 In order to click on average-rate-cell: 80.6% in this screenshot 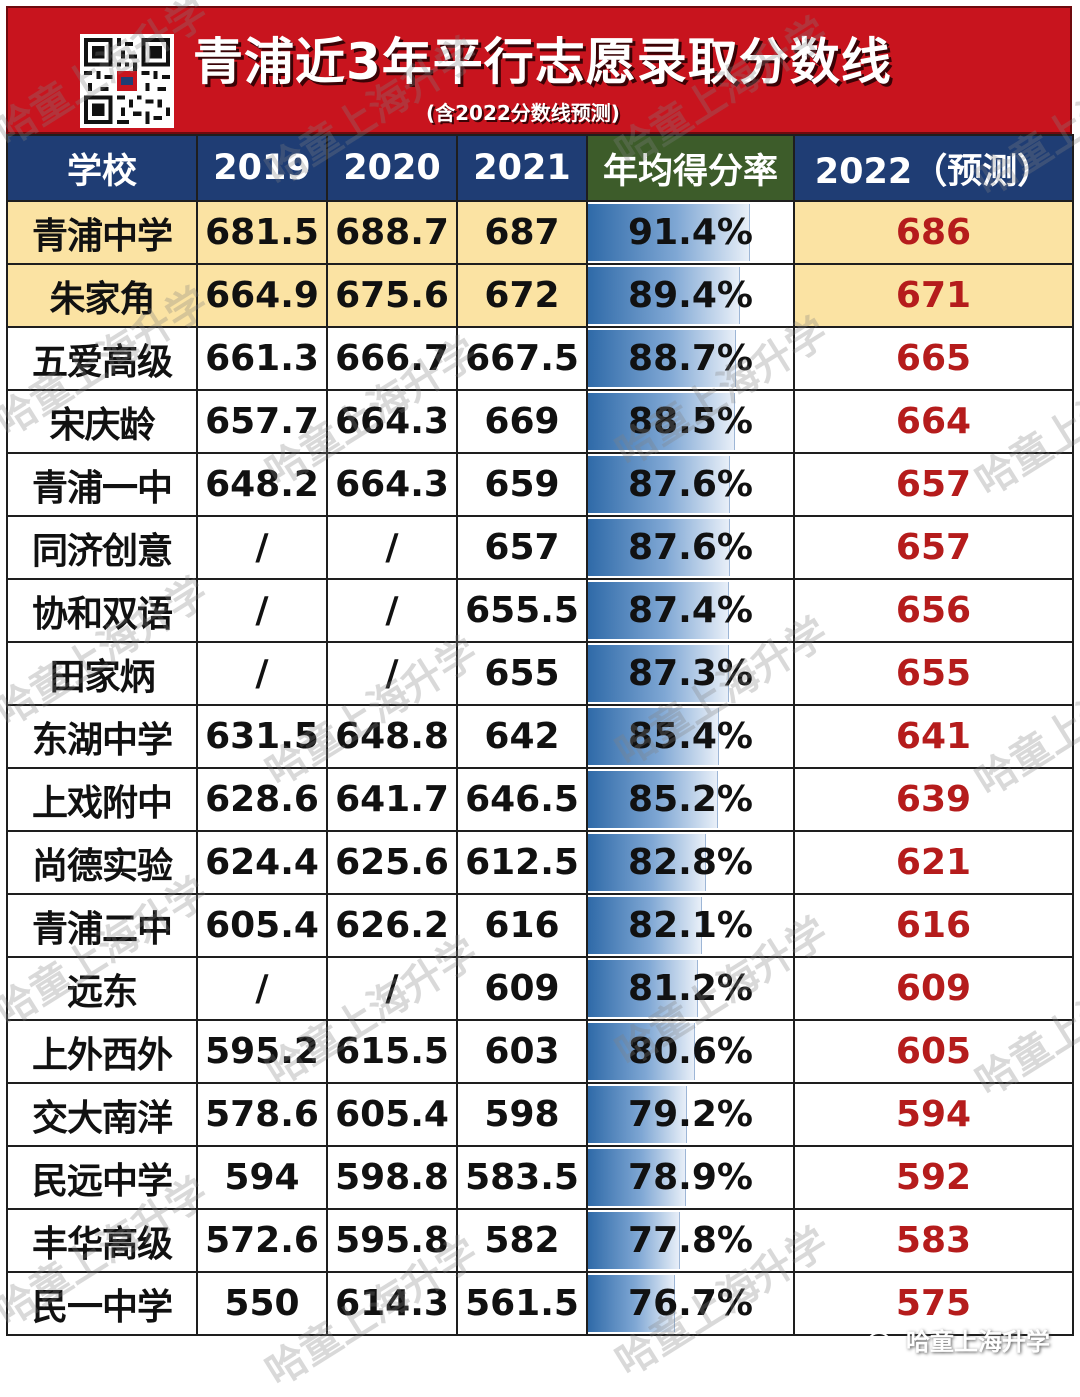, I will do `click(690, 1051)`.